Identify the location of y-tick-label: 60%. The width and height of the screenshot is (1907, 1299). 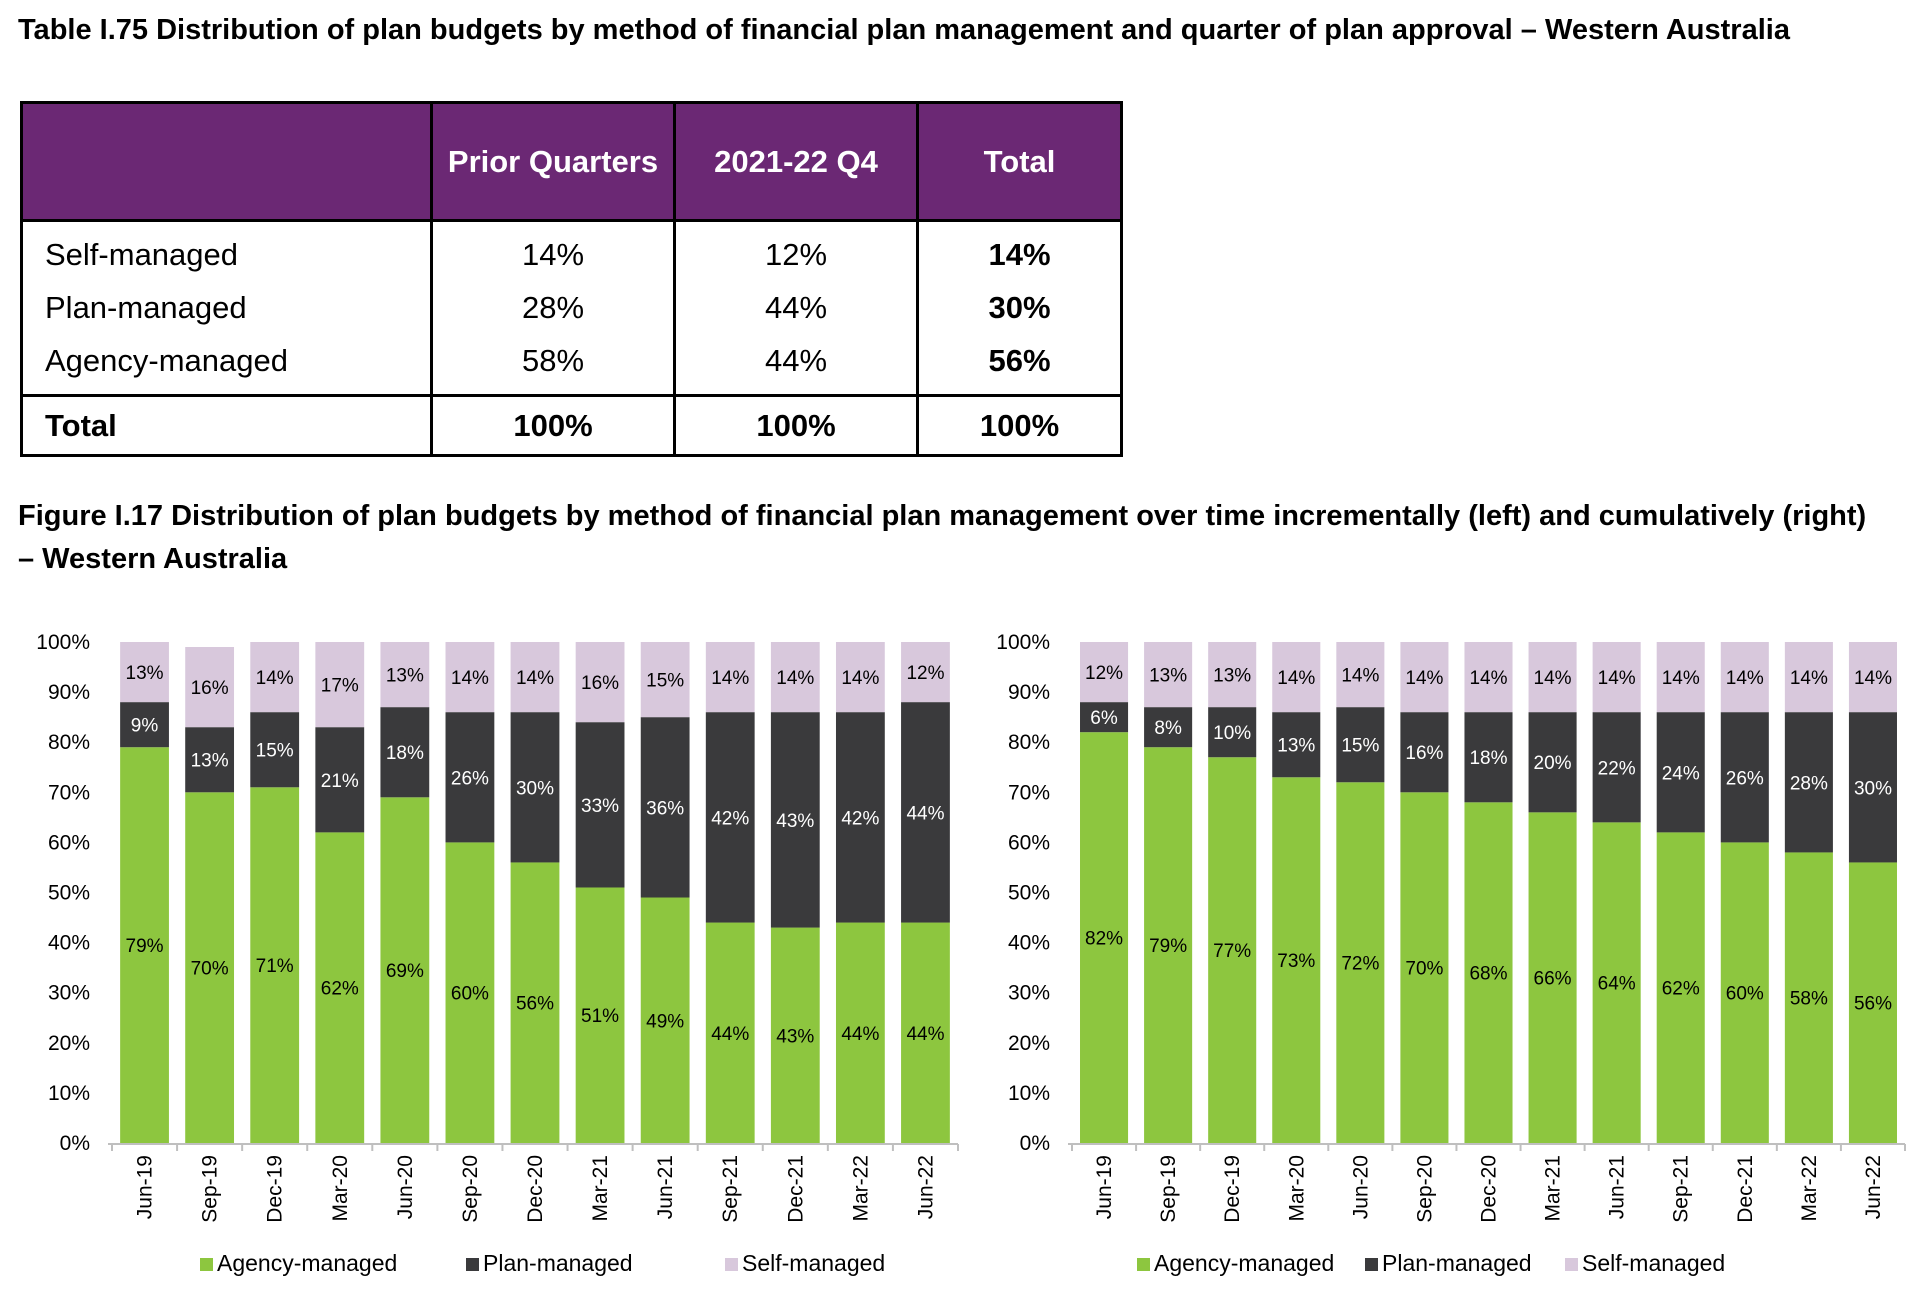
(1029, 842).